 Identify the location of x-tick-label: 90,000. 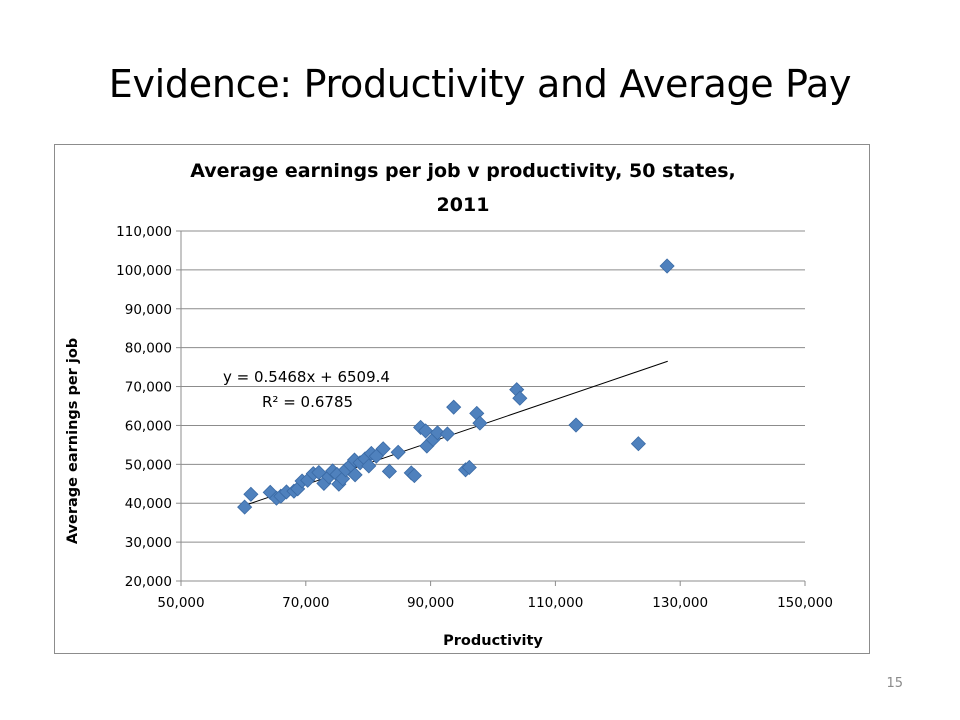
(430, 603).